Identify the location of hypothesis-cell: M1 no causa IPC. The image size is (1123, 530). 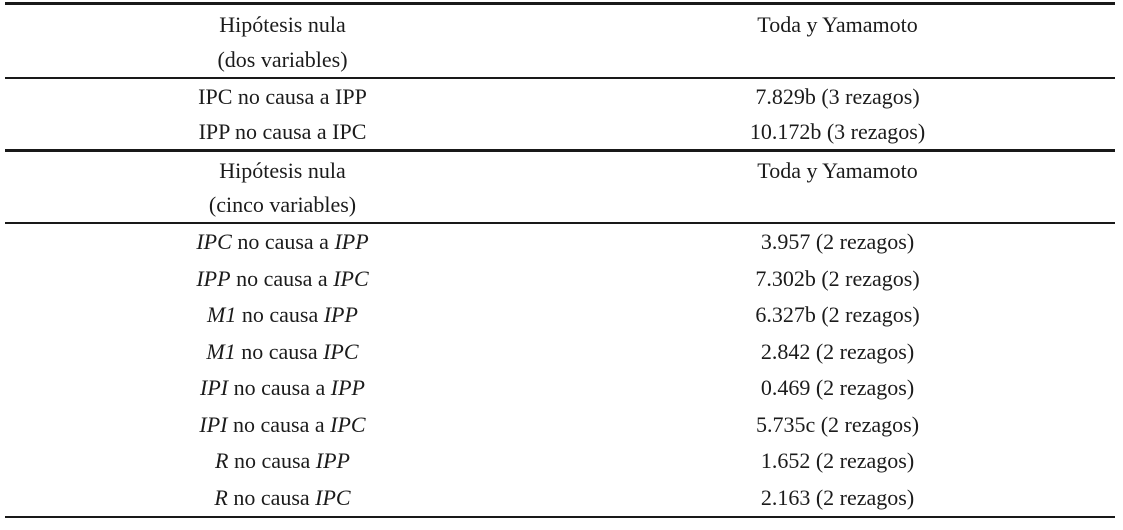
(282, 352).